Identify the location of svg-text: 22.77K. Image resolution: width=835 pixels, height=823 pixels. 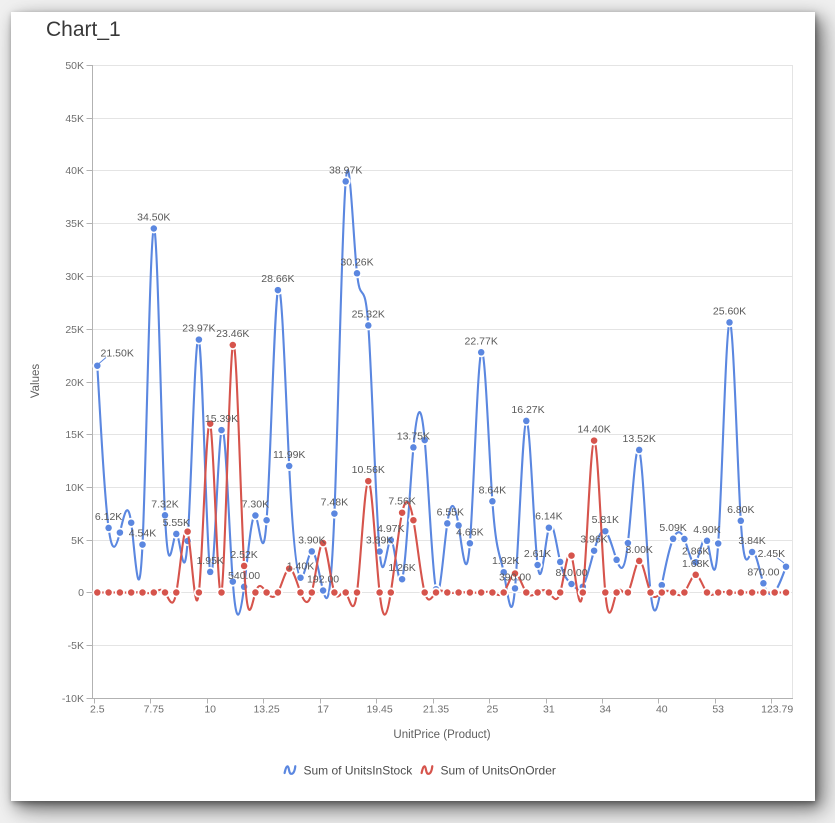
(481, 341).